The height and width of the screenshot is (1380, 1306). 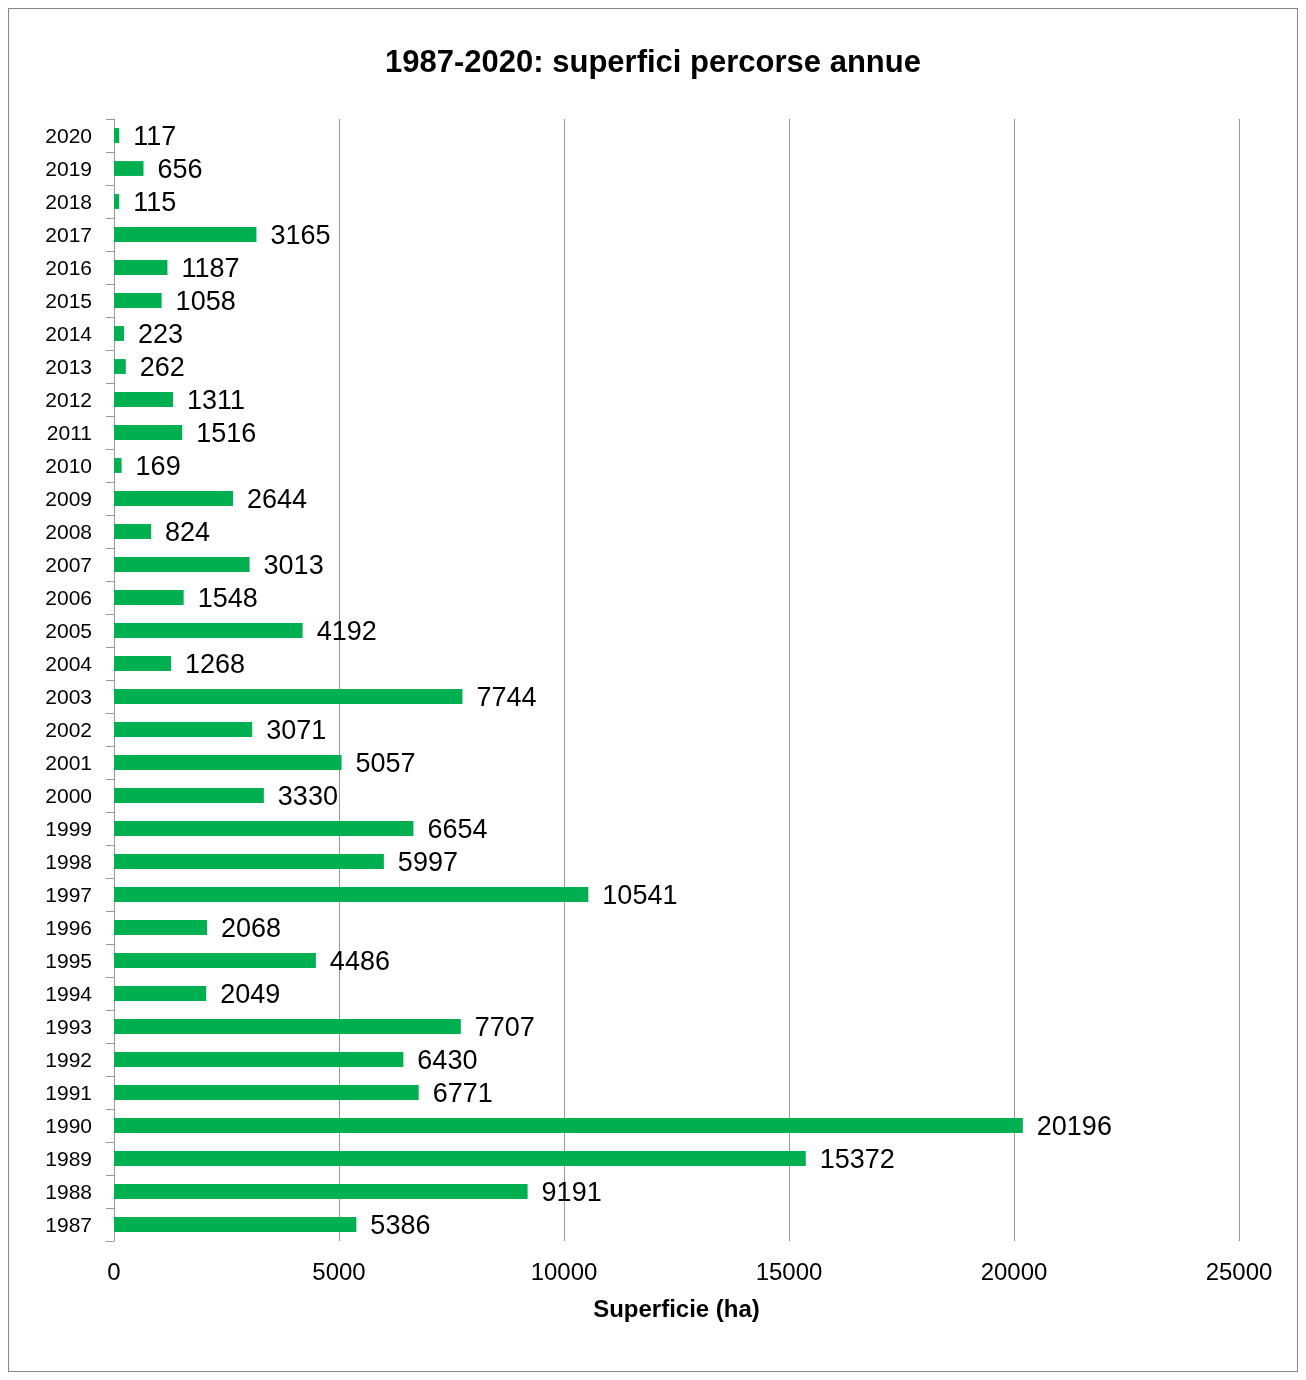 What do you see at coordinates (68, 828) in the screenshot?
I see `y-tick-label: 1999` at bounding box center [68, 828].